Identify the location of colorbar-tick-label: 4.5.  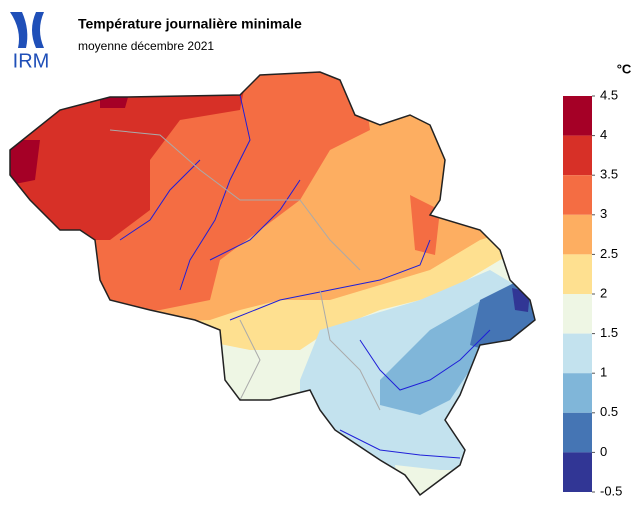
(609, 94).